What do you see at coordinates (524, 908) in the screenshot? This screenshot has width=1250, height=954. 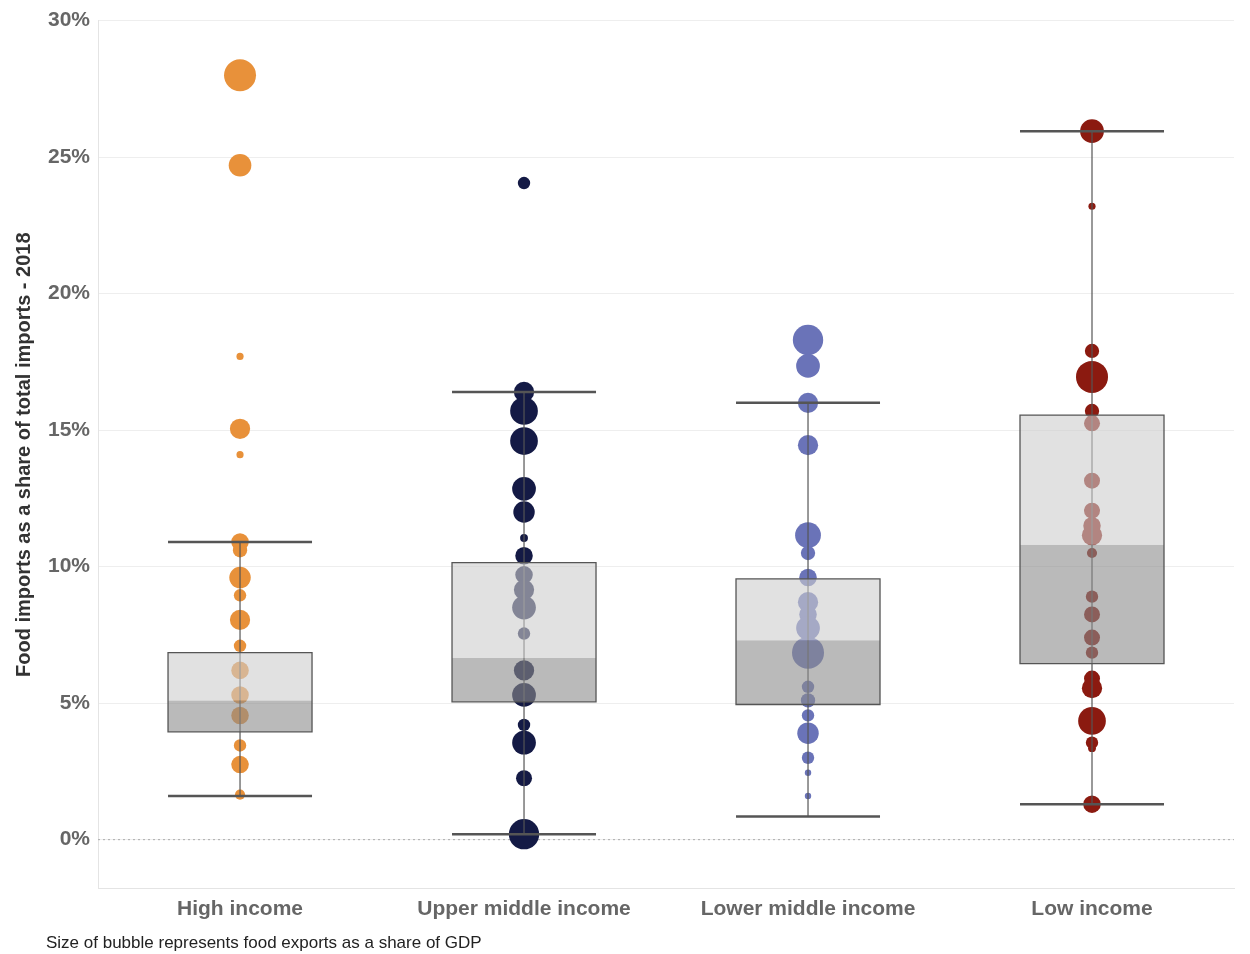 I see `x-tick-label: Upper middle income` at bounding box center [524, 908].